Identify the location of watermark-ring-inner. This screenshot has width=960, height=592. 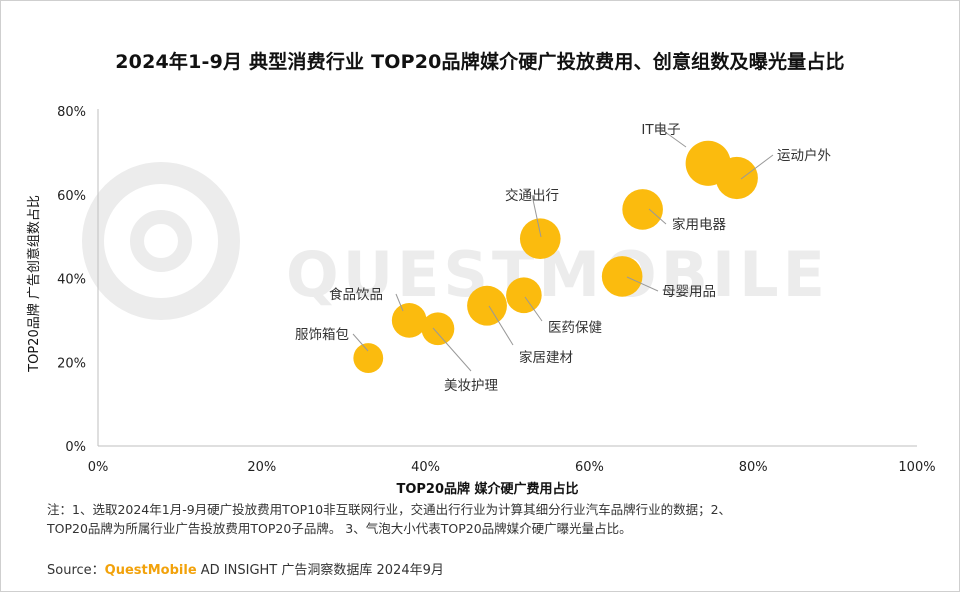
(161, 241).